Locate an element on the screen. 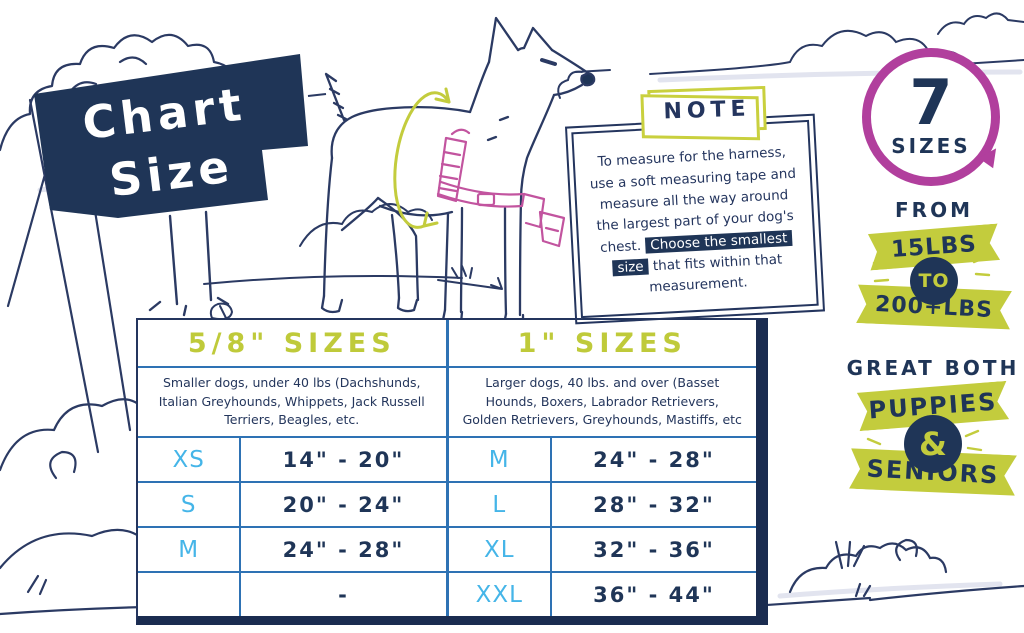 The image size is (1024, 633). size-cell: L is located at coordinates (500, 504).